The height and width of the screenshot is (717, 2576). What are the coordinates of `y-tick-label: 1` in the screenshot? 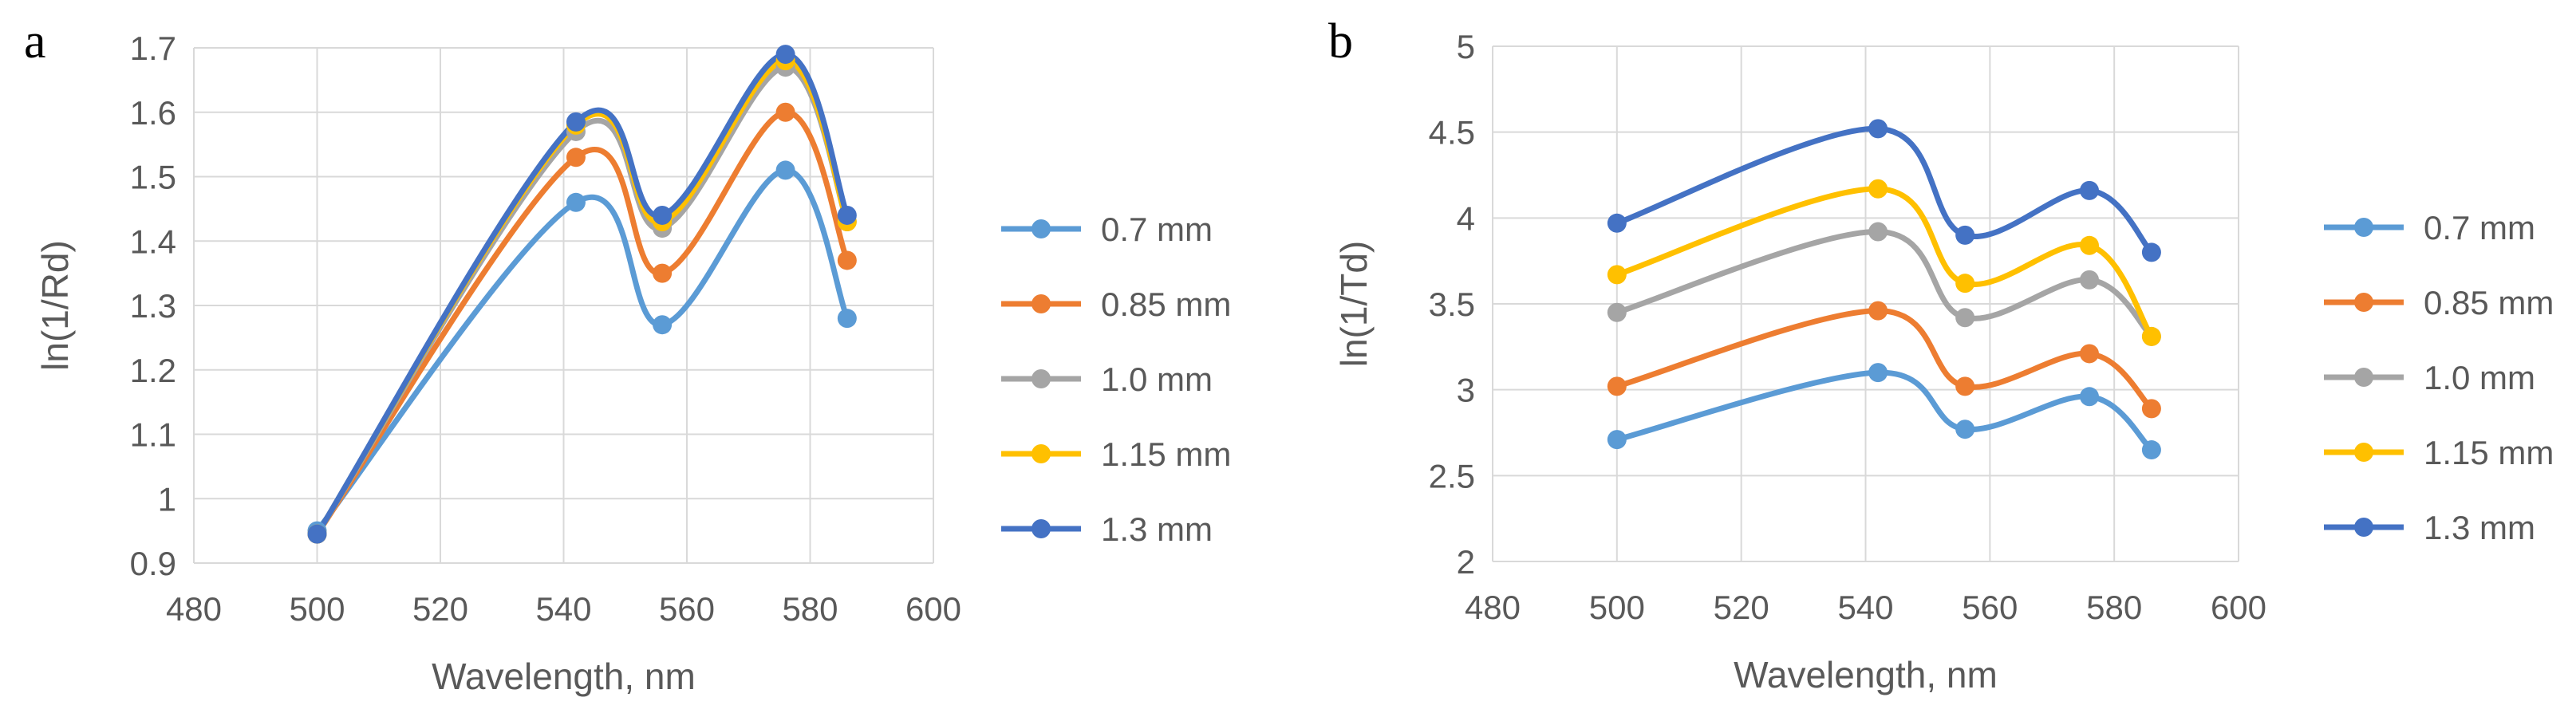 It's located at (167, 499).